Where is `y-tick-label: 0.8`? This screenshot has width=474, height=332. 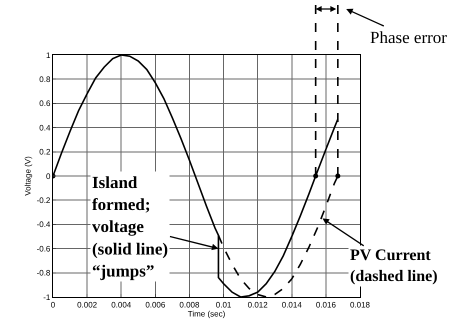 y-tick-label: 0.8 is located at coordinates (45, 79).